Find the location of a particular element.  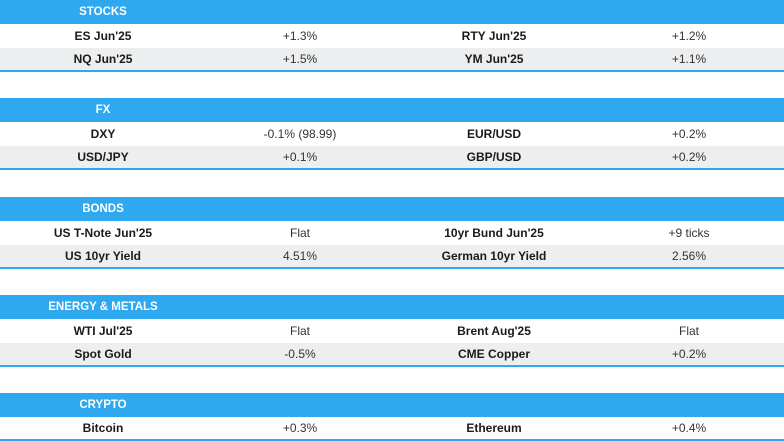

instrument-change: +0.1% is located at coordinates (300, 157).